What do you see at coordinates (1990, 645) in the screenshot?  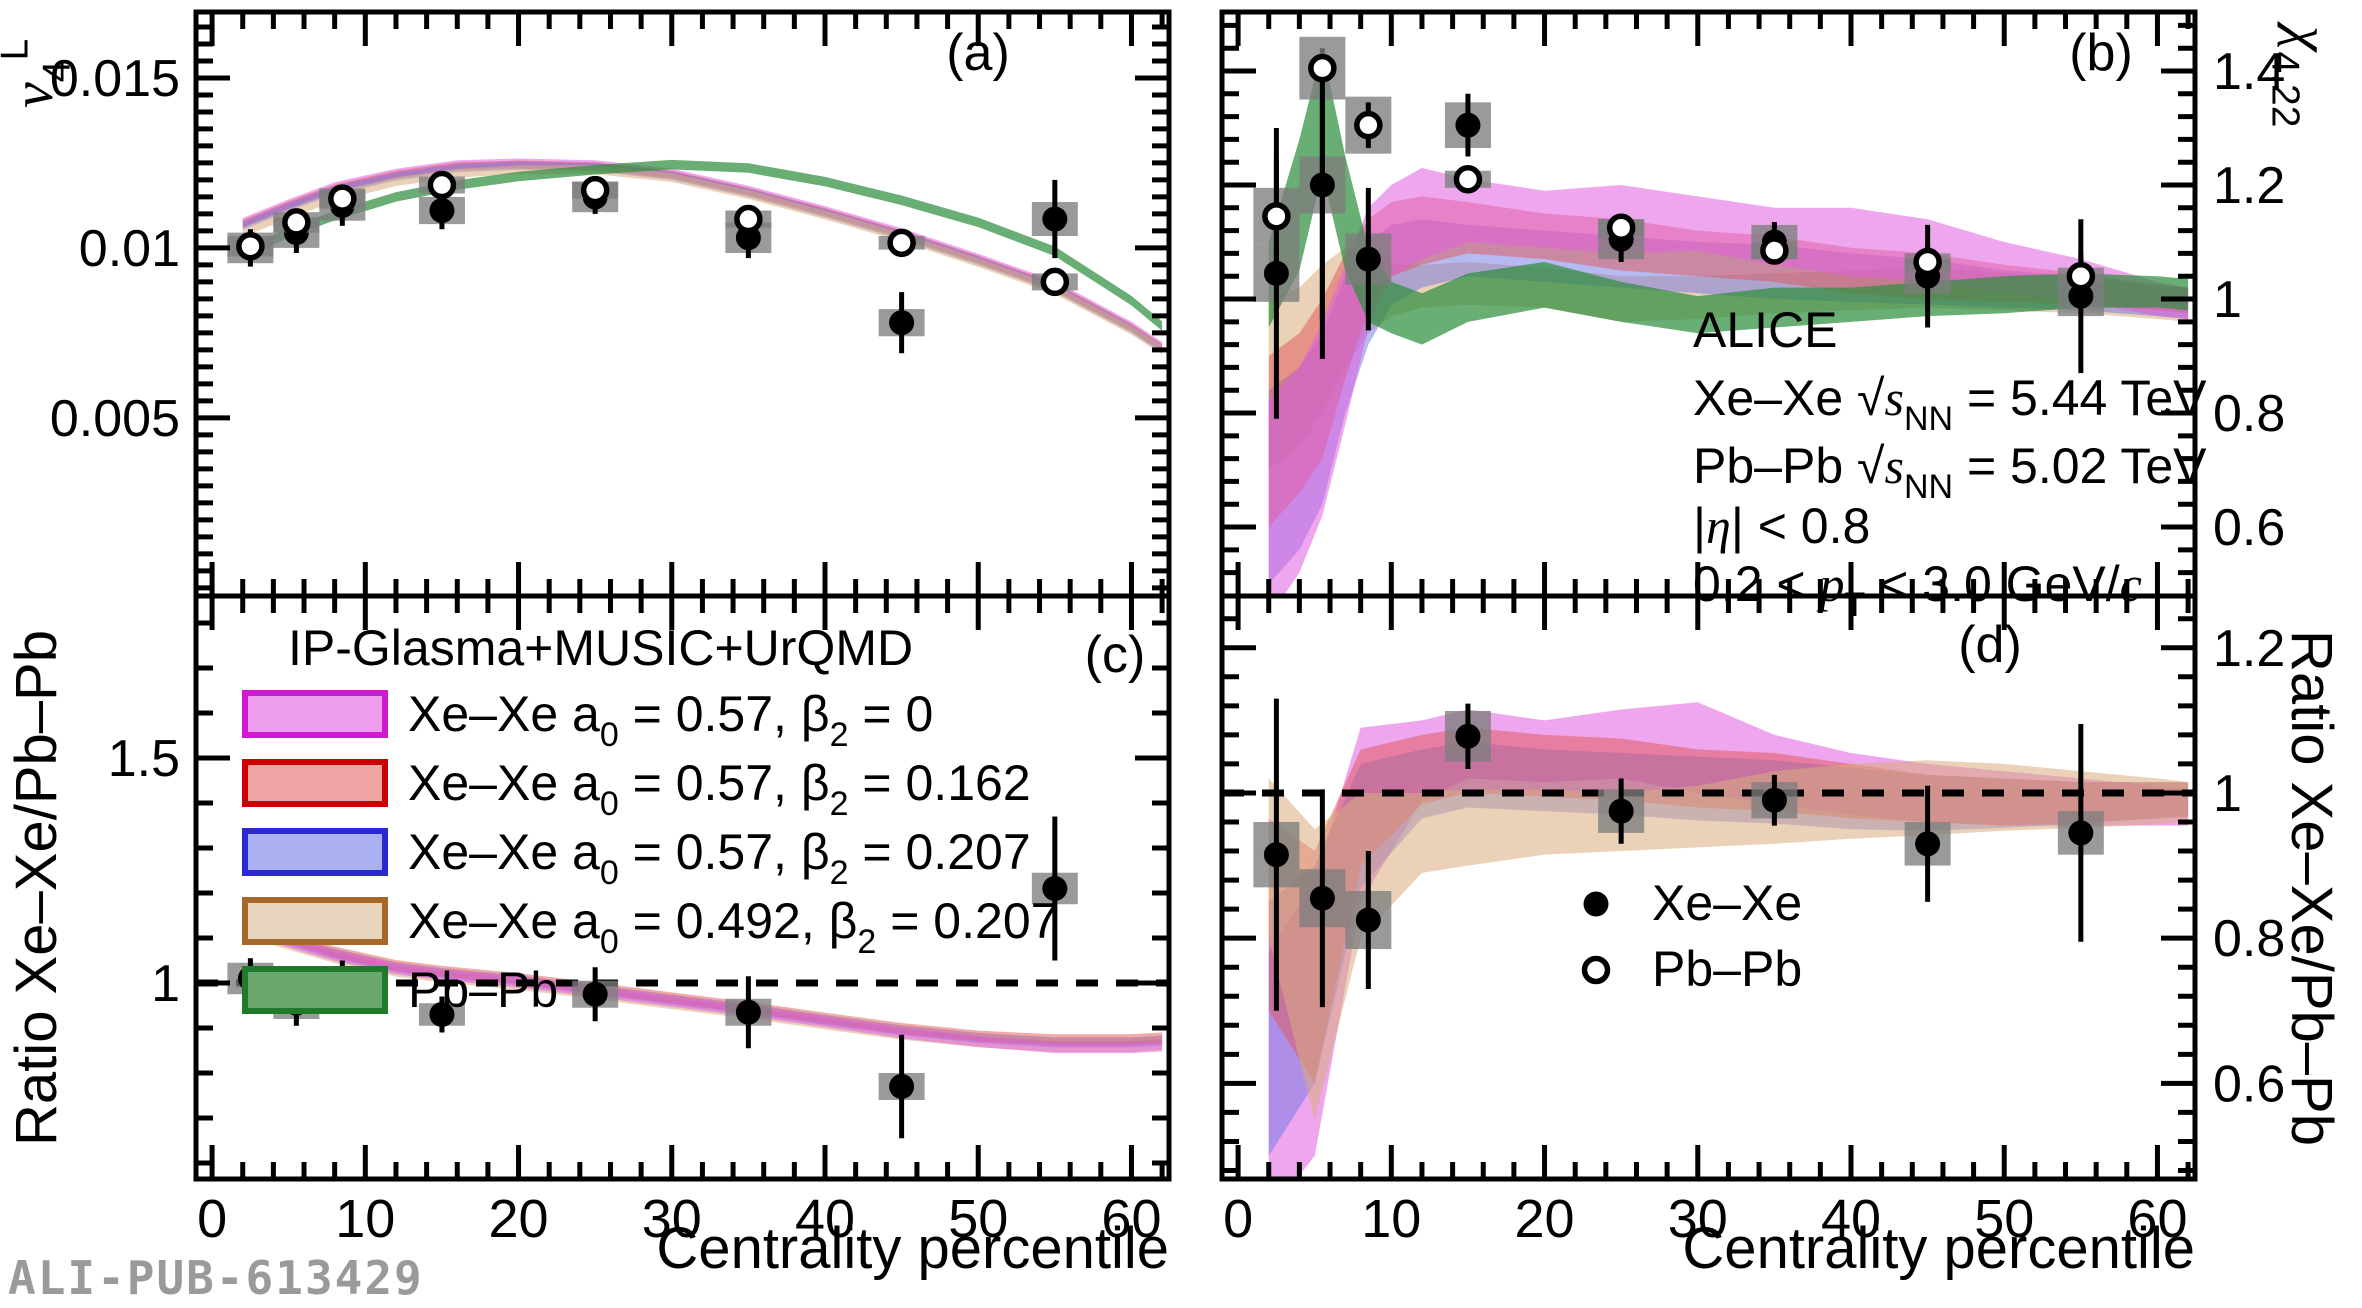 I see `panel-label-d: (d)` at bounding box center [1990, 645].